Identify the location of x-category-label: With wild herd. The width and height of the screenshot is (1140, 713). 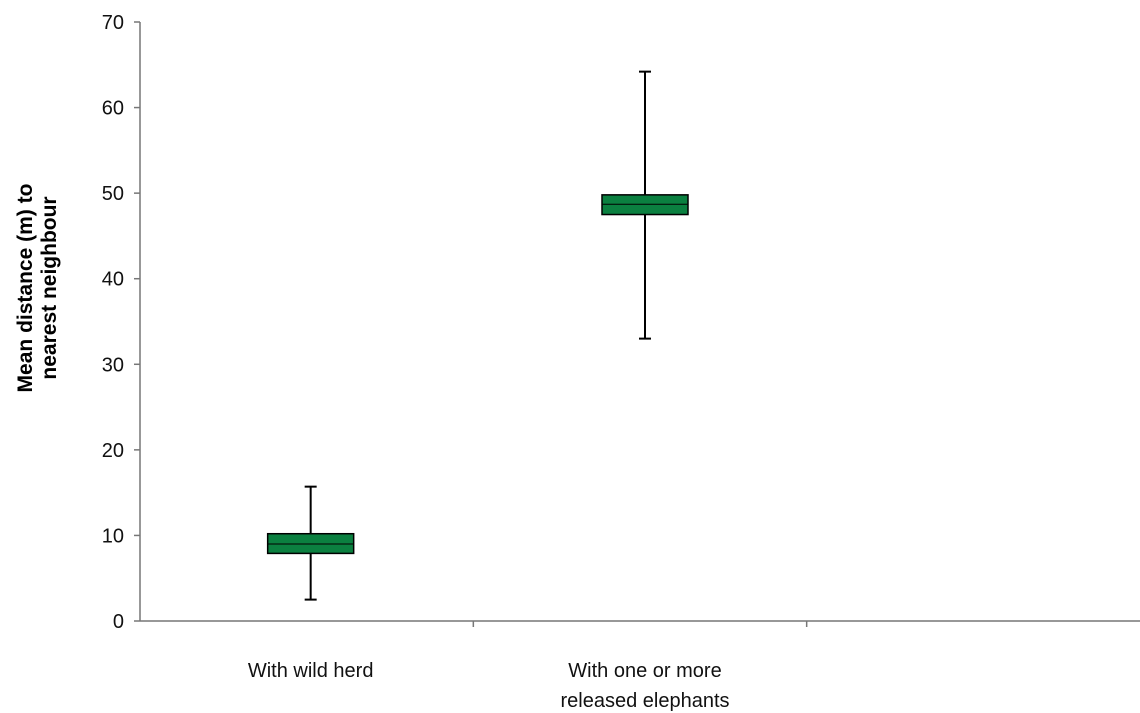
(311, 671).